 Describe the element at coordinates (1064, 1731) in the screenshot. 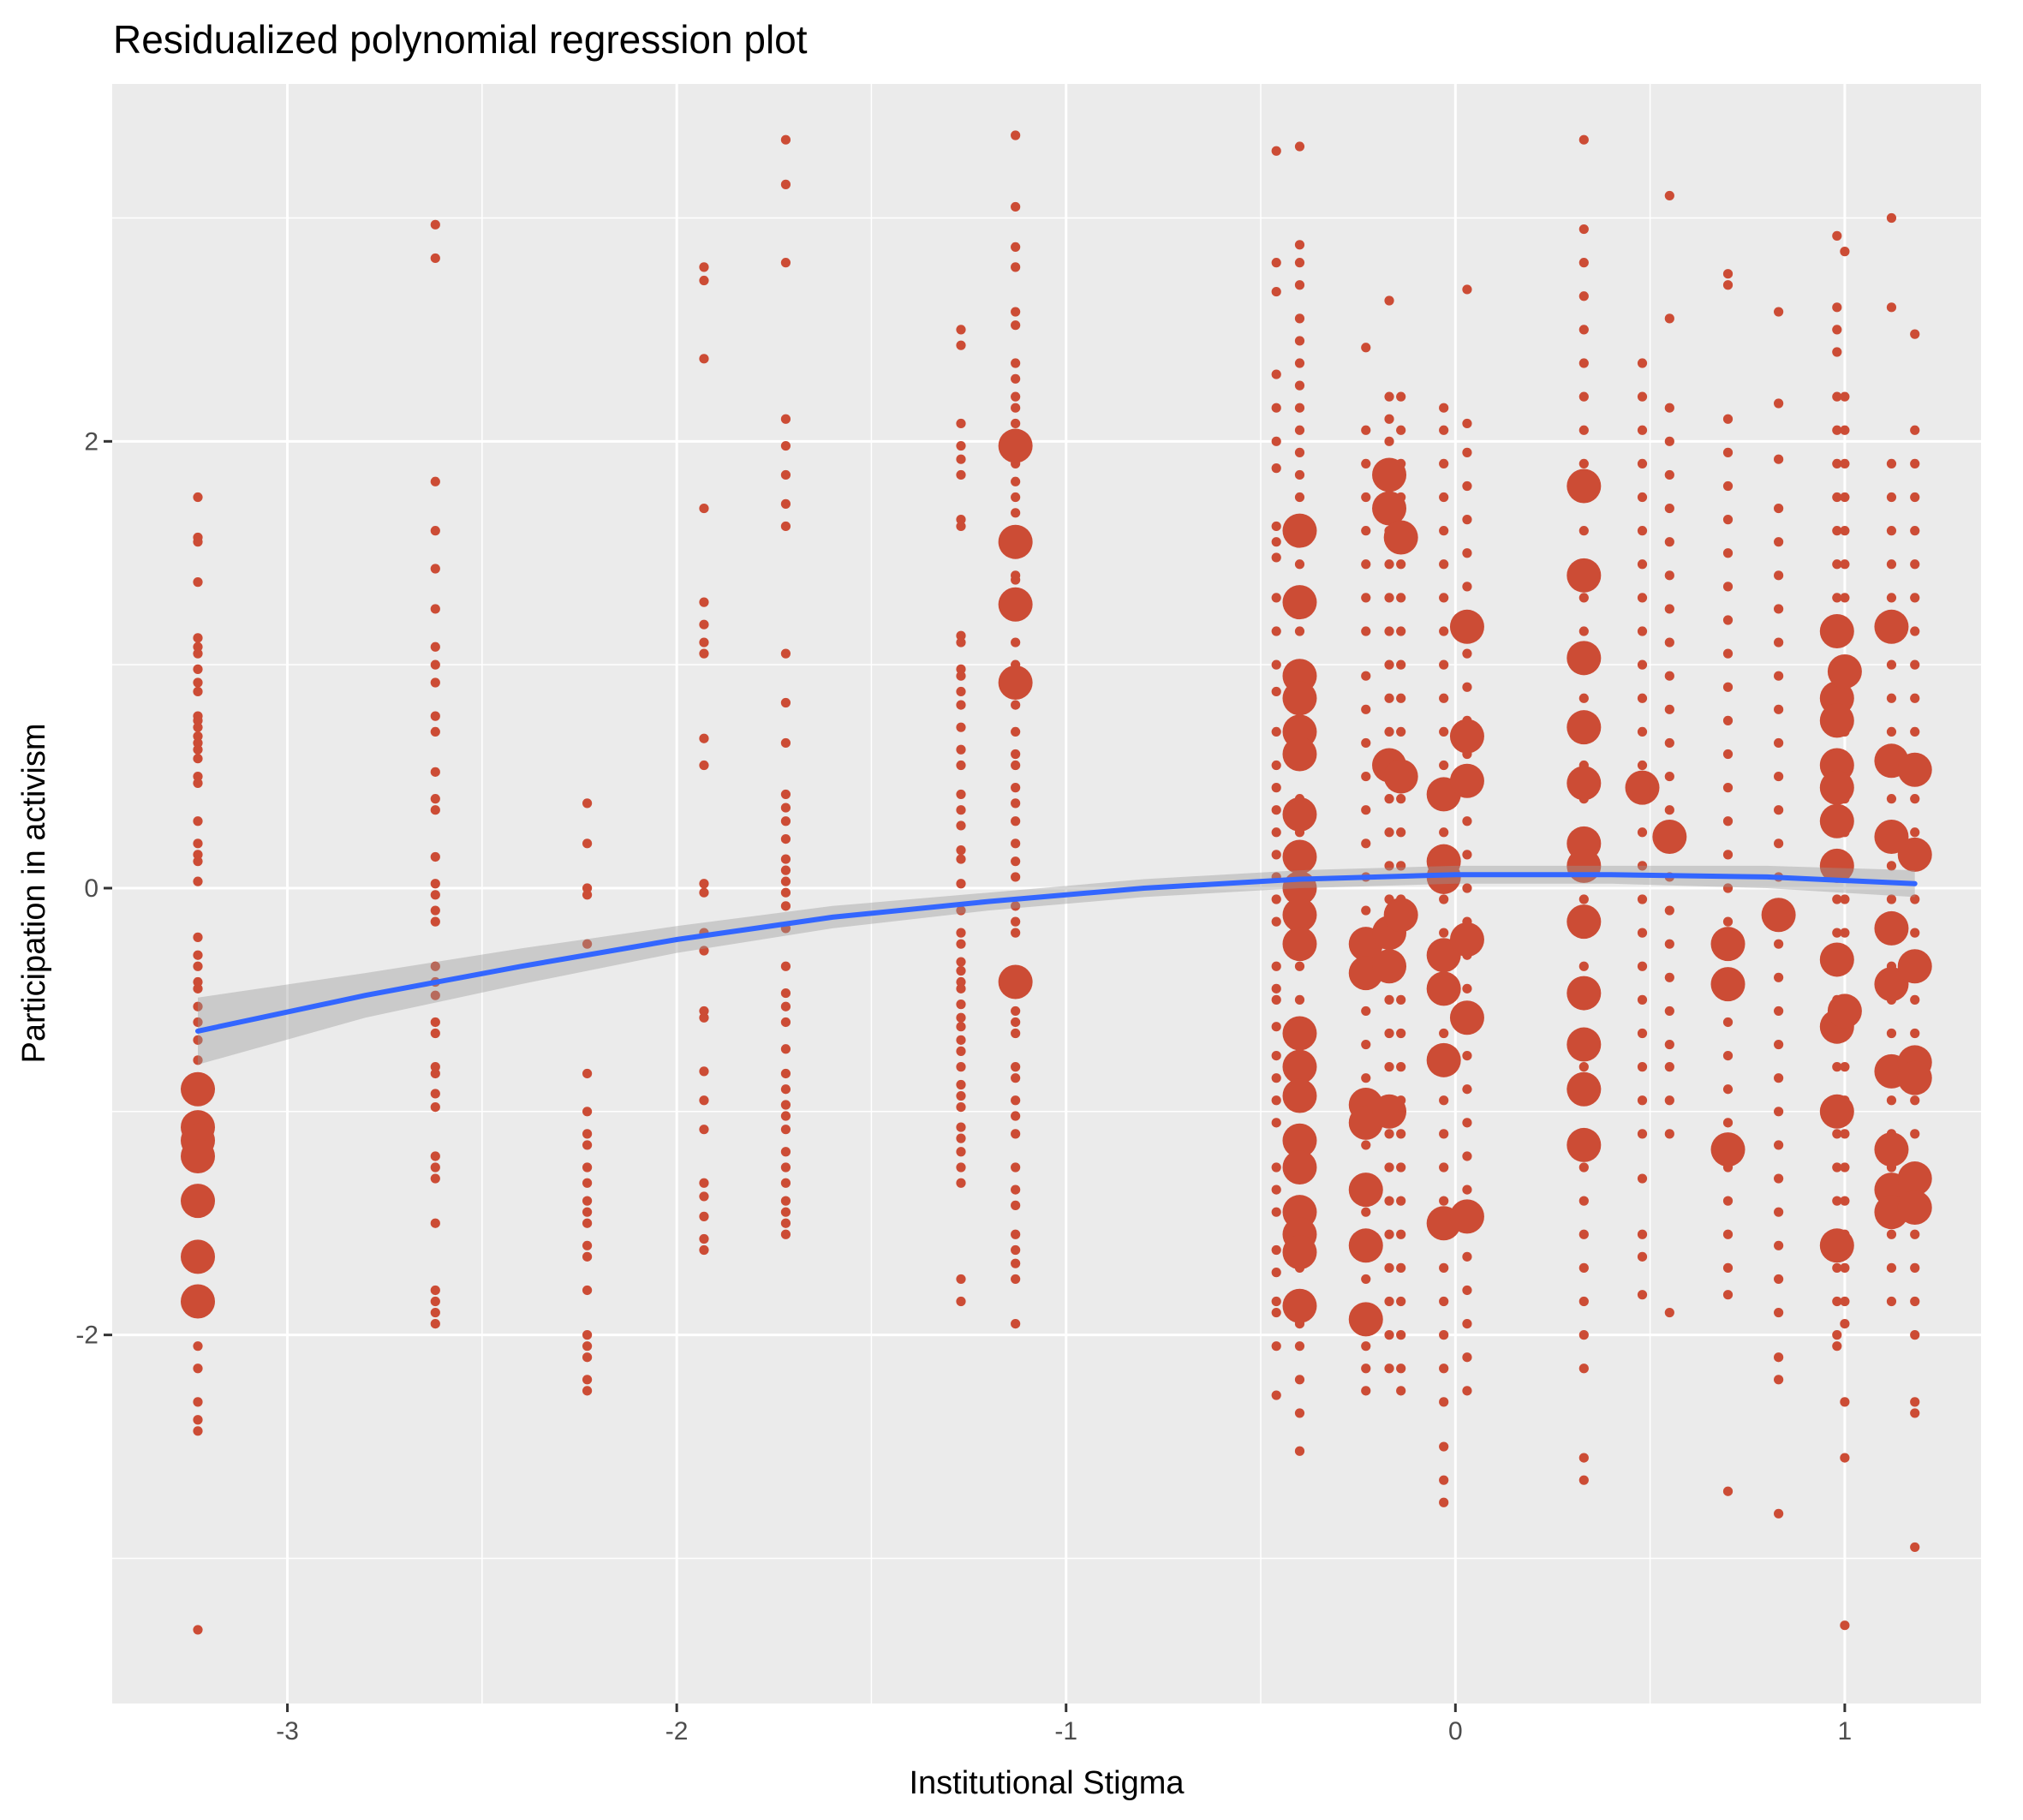

I see `x-tick-labels: -3 -2 -1 0 1` at that location.